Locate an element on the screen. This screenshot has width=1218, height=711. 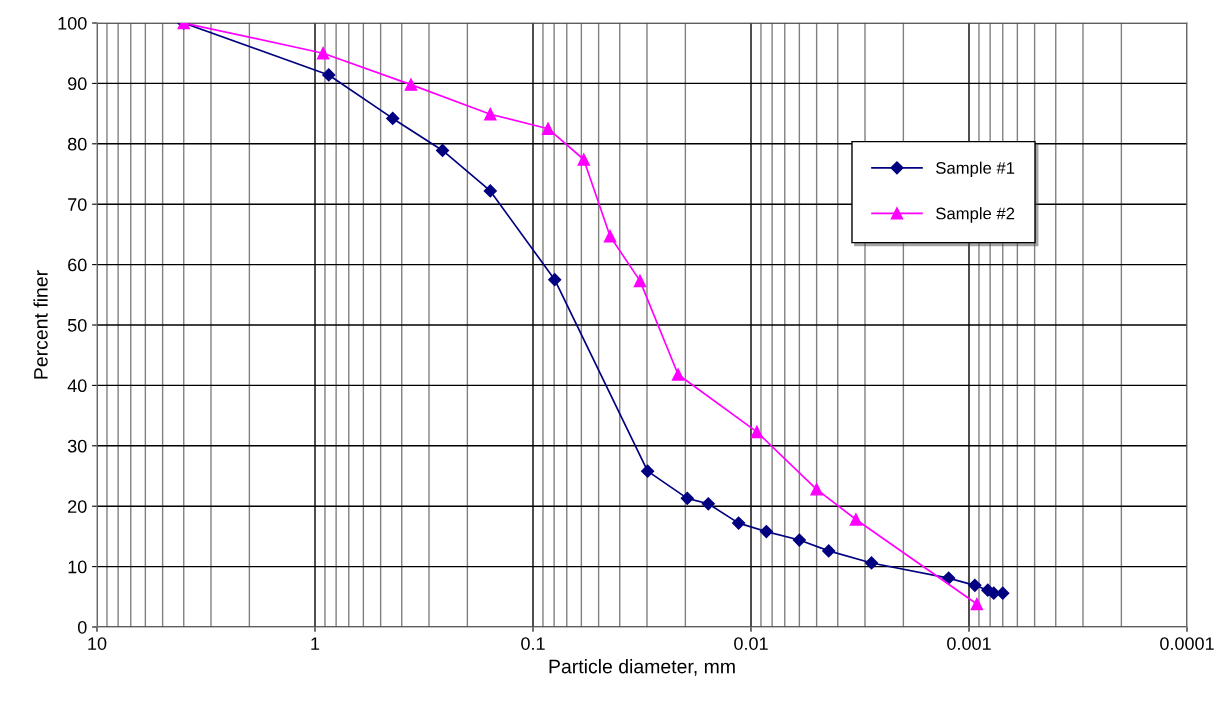
y-tick-label: 50 is located at coordinates (77, 325).